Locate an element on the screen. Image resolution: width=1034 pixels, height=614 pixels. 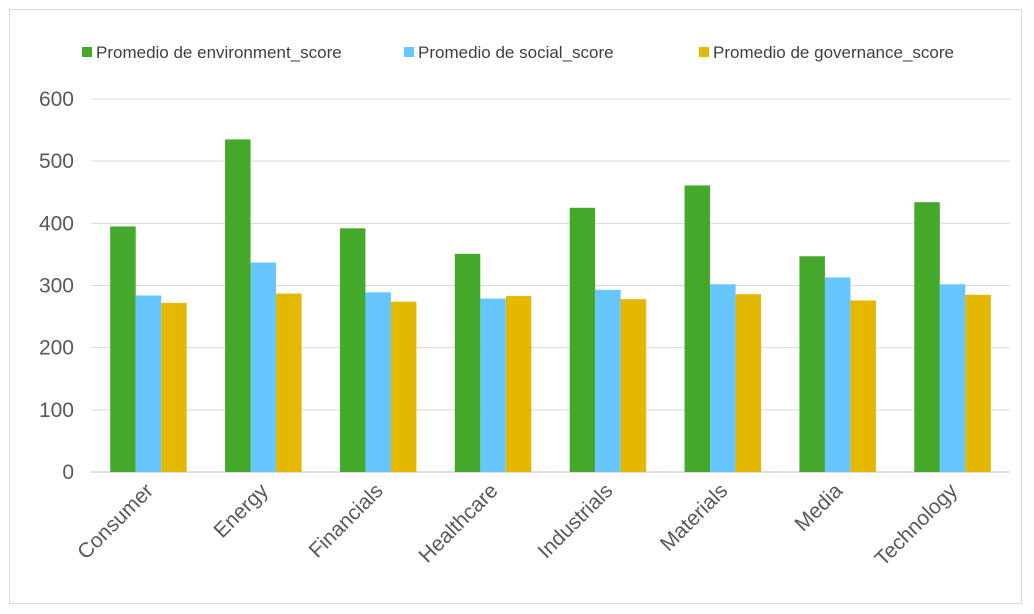
x-category-label: Materials is located at coordinates (694, 517).